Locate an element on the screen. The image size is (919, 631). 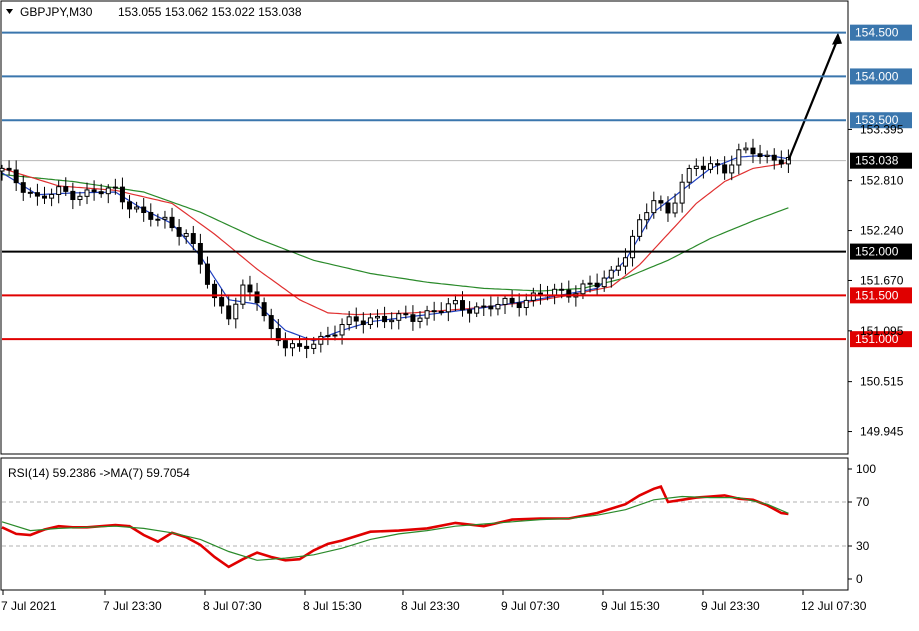
price-tick-label: 153.395 is located at coordinates (882, 129).